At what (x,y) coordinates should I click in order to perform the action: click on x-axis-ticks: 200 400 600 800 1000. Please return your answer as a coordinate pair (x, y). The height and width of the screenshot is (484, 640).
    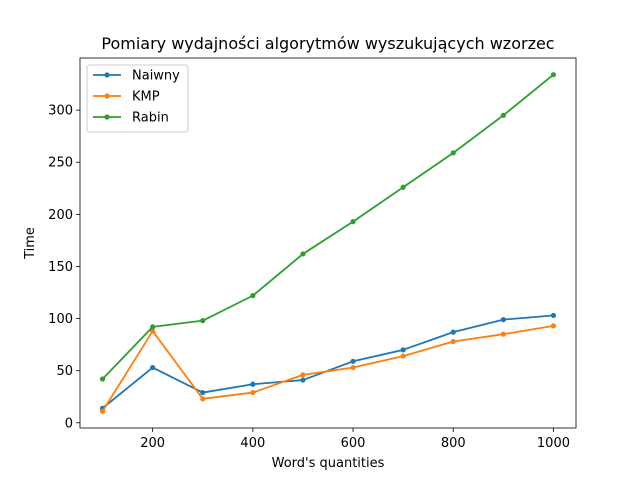
    Looking at the image, I should click on (355, 439).